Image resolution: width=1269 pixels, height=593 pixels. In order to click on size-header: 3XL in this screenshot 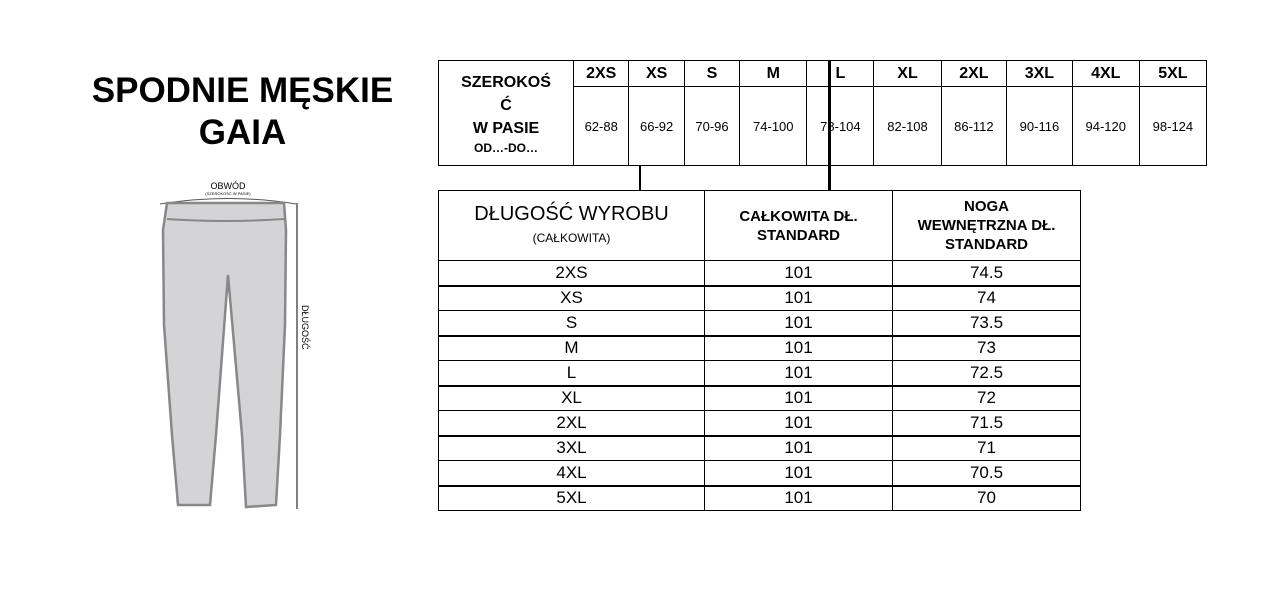, I will do `click(1039, 73)`.